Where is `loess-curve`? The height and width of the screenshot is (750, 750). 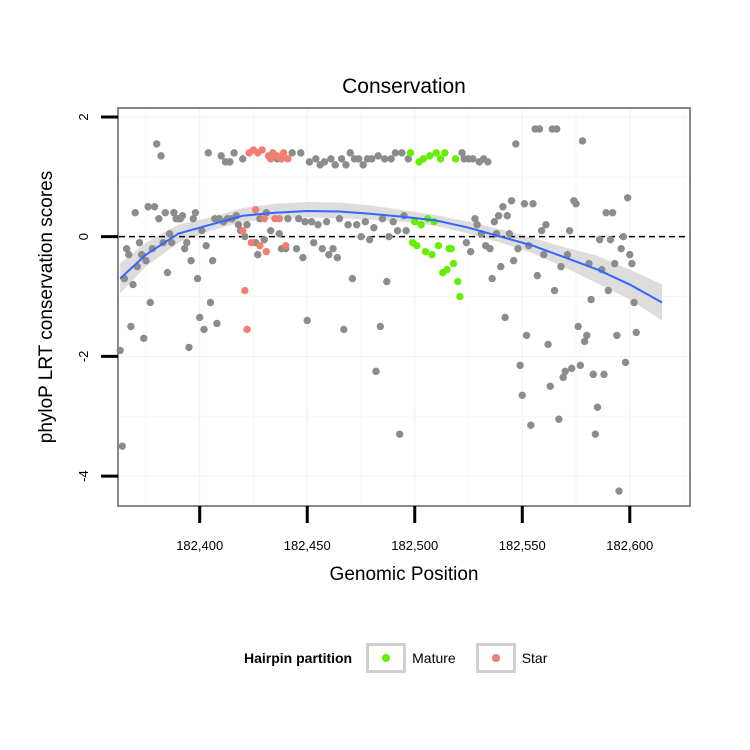 loess-curve is located at coordinates (391, 256).